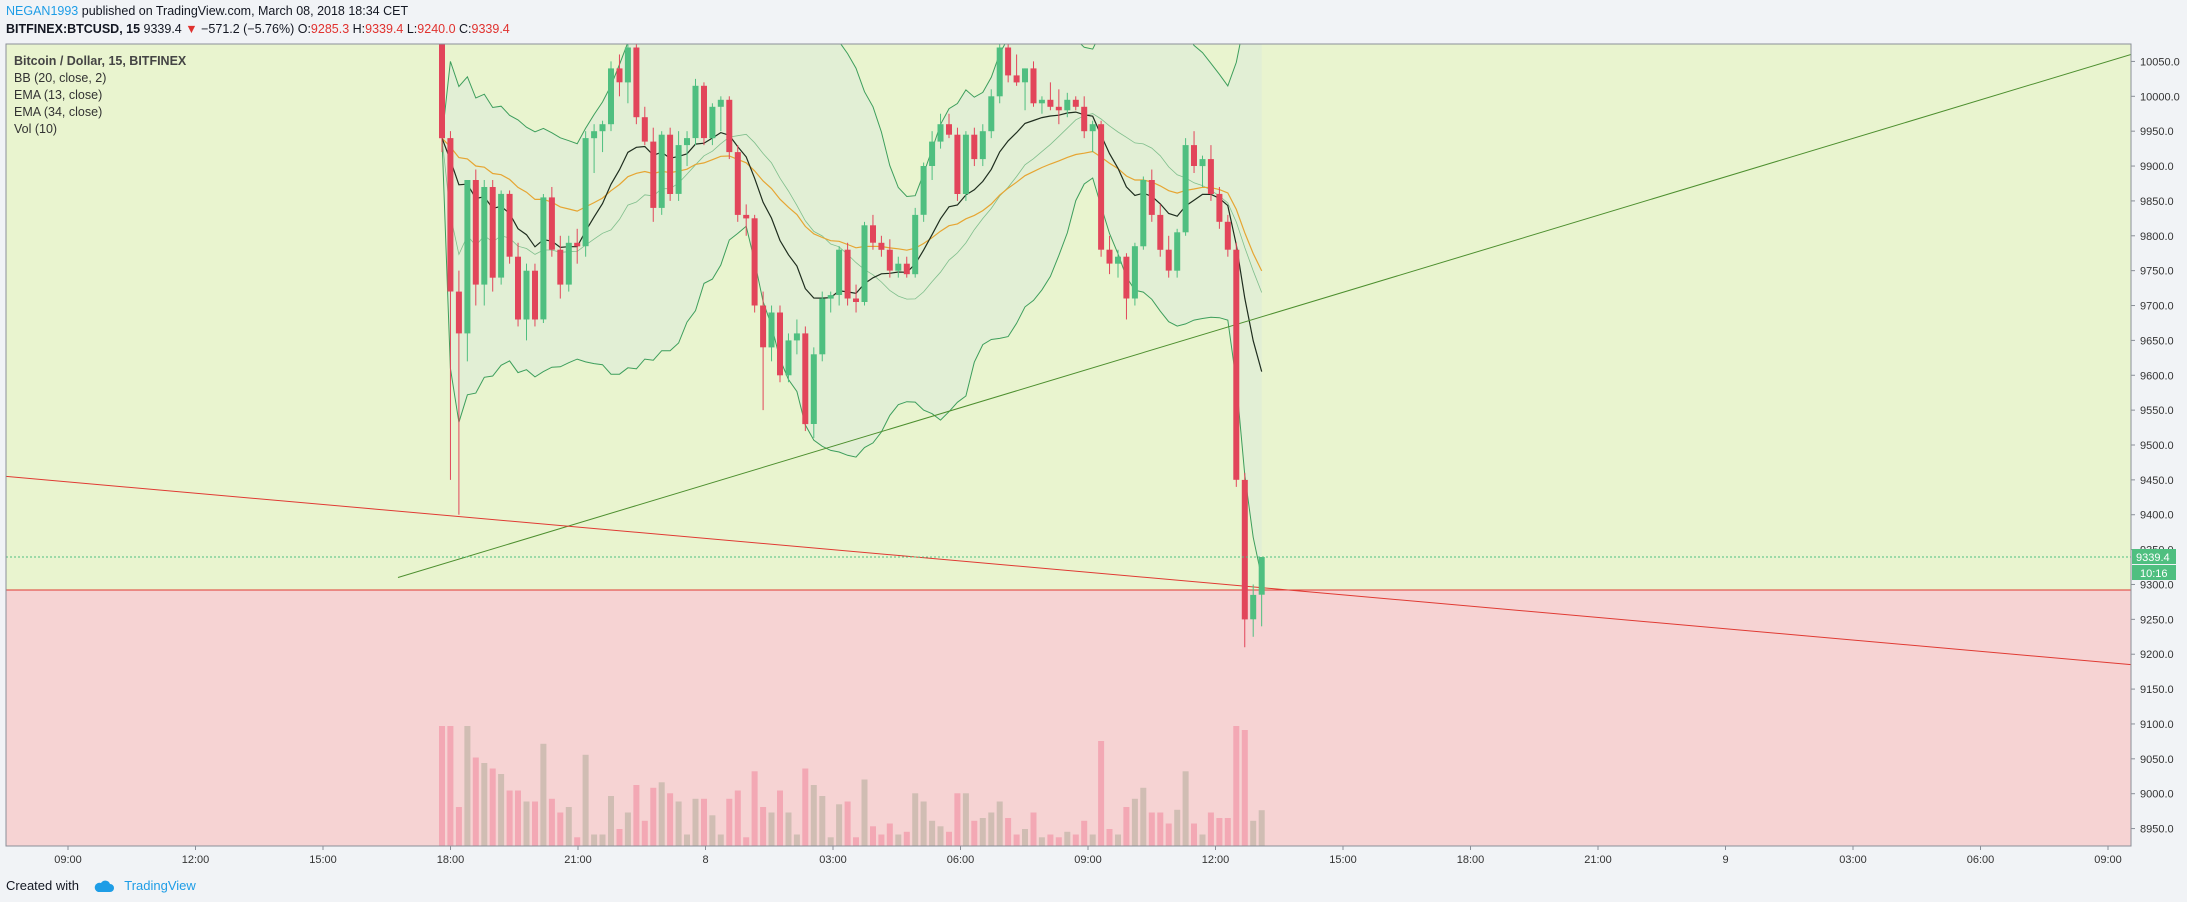 This screenshot has height=902, width=2187. Describe the element at coordinates (2157, 446) in the screenshot. I see `y-tick-label: 9500.0` at that location.